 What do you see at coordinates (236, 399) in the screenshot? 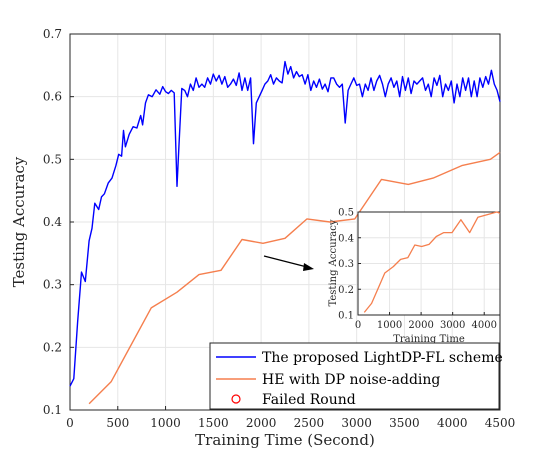
I see `legend-marker-failed-round` at bounding box center [236, 399].